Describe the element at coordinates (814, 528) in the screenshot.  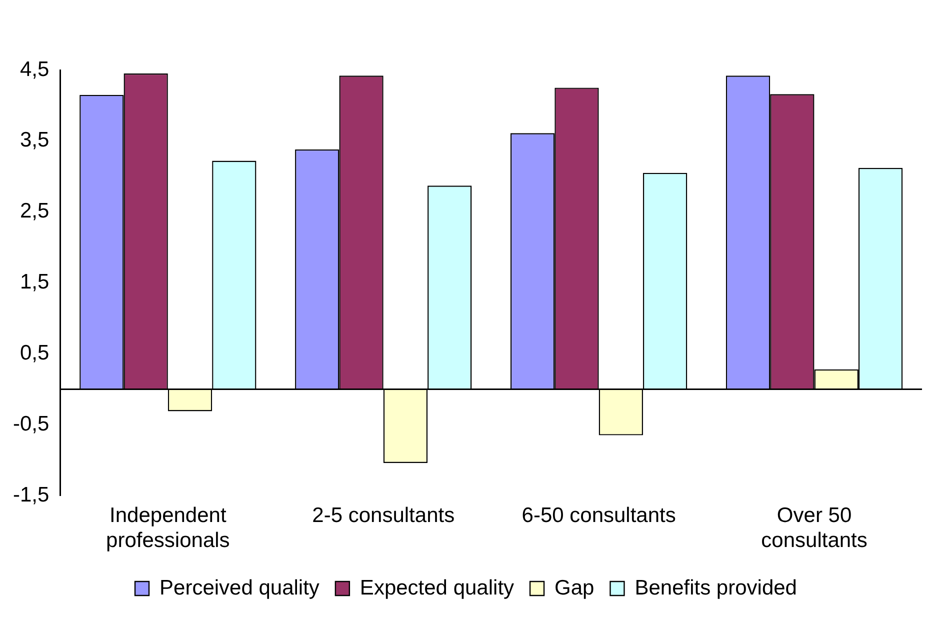
I see `x-tick-label: Over 50 consultants` at that location.